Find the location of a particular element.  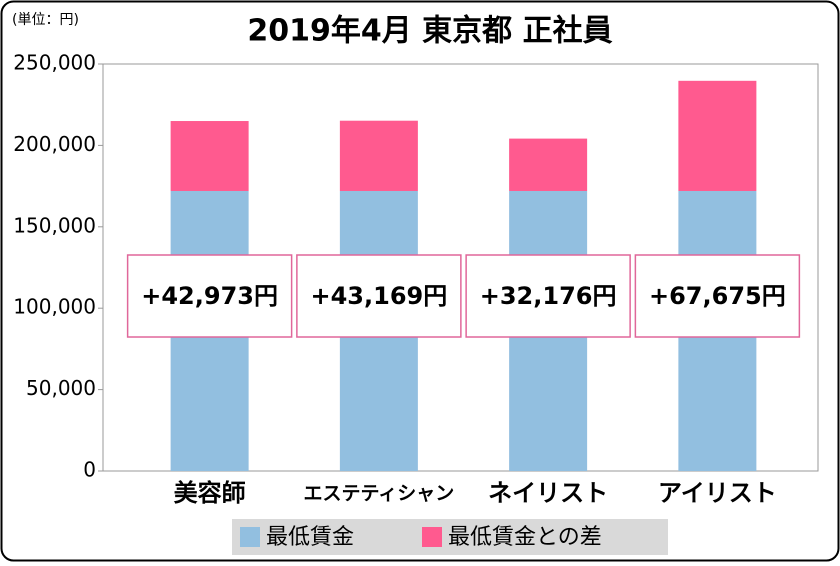

legend is located at coordinates (450, 537).